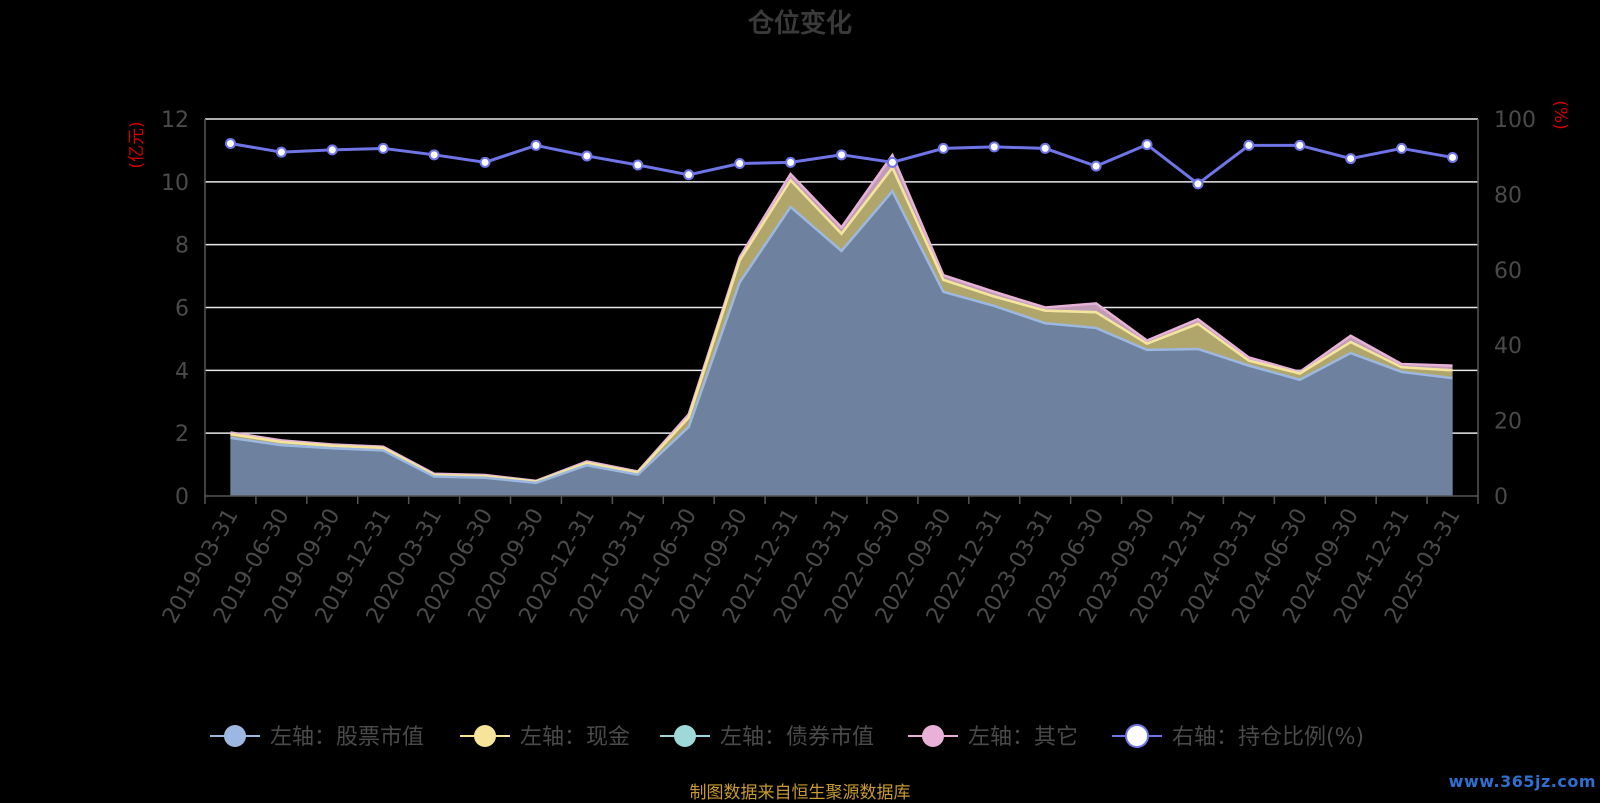  I want to click on right-tick-label: 80, so click(1508, 195).